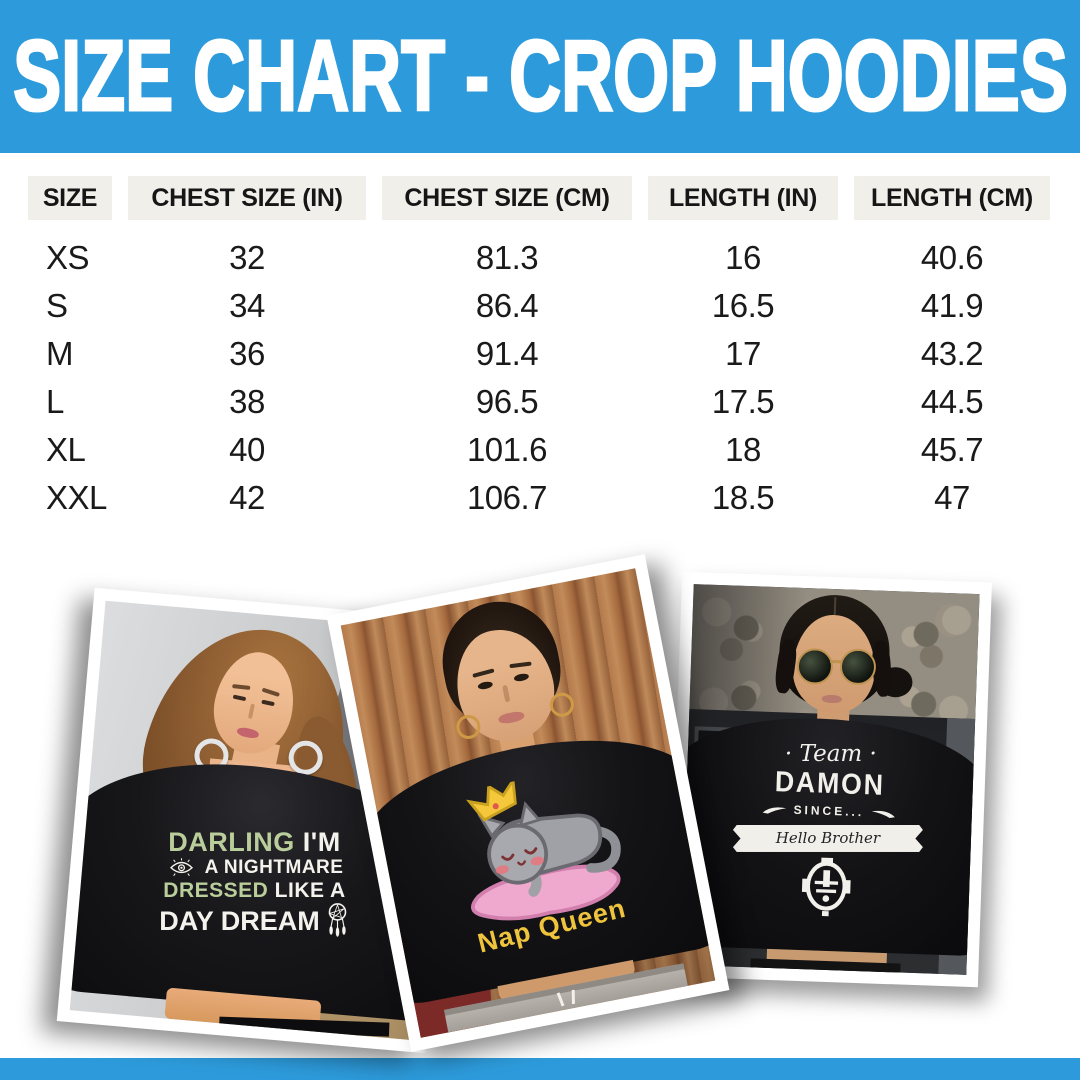 This screenshot has width=1080, height=1080. What do you see at coordinates (247, 257) in the screenshot?
I see `table-cell: 32` at bounding box center [247, 257].